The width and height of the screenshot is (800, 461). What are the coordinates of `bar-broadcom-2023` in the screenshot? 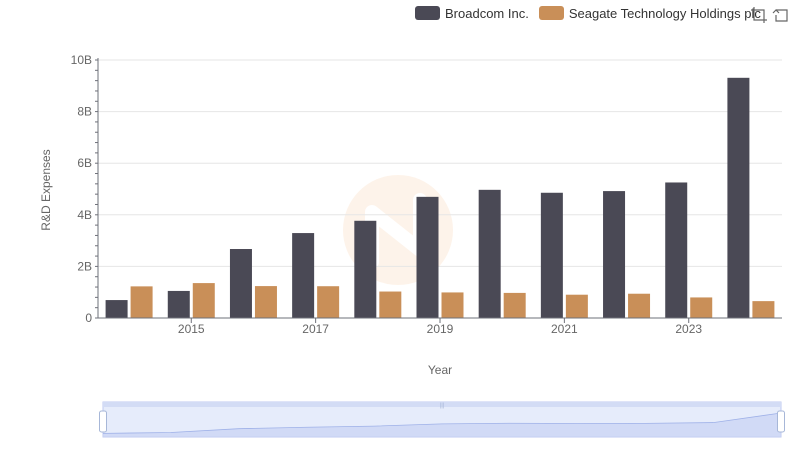 It's located at (676, 250).